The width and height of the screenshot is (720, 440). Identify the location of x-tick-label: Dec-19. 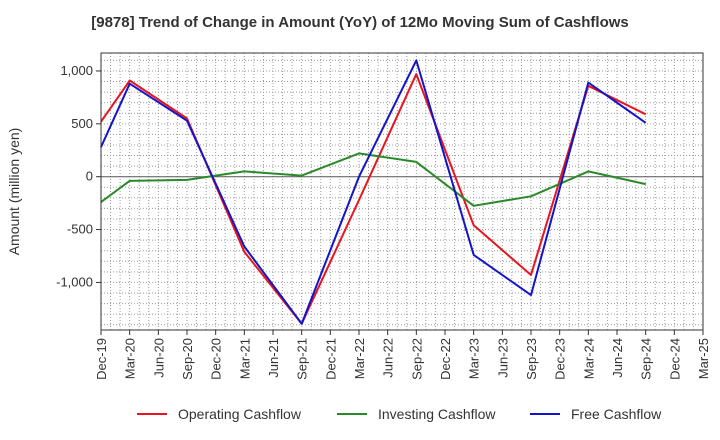
(101, 359).